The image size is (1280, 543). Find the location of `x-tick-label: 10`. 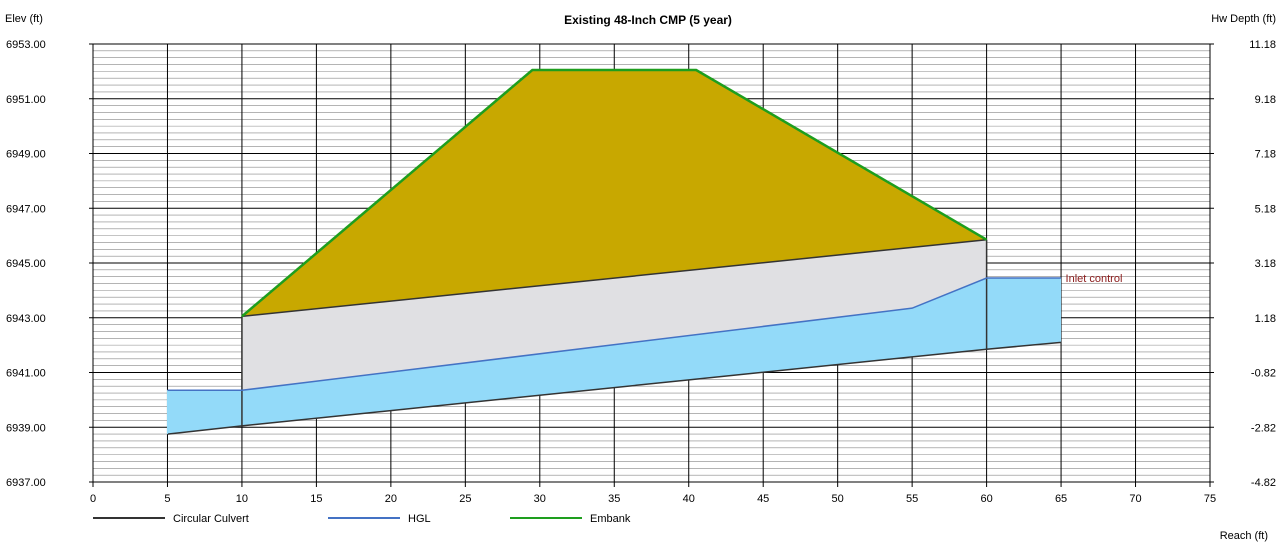

x-tick-label: 10 is located at coordinates (242, 499).